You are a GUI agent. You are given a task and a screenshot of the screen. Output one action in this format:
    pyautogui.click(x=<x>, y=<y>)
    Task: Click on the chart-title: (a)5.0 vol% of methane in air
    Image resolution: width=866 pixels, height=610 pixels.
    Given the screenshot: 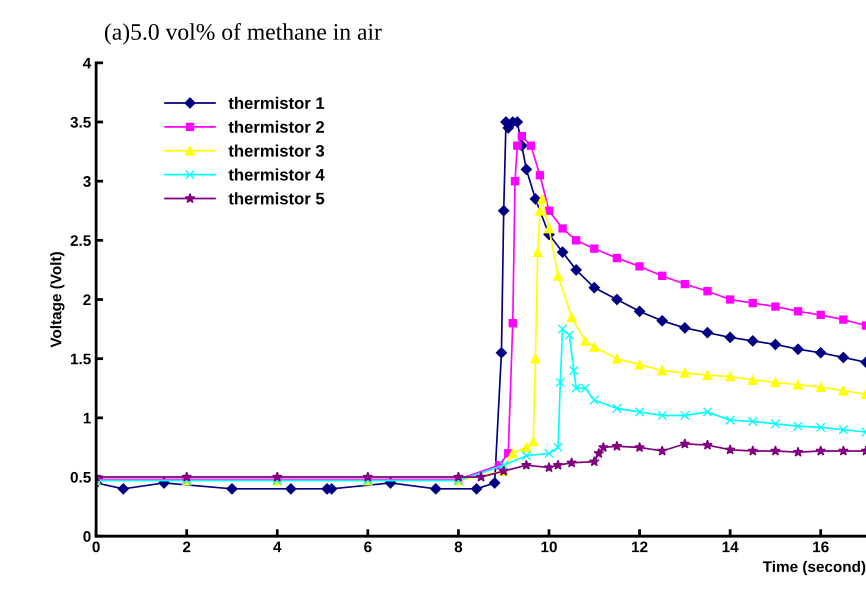 What is the action you would take?
    pyautogui.click(x=243, y=34)
    